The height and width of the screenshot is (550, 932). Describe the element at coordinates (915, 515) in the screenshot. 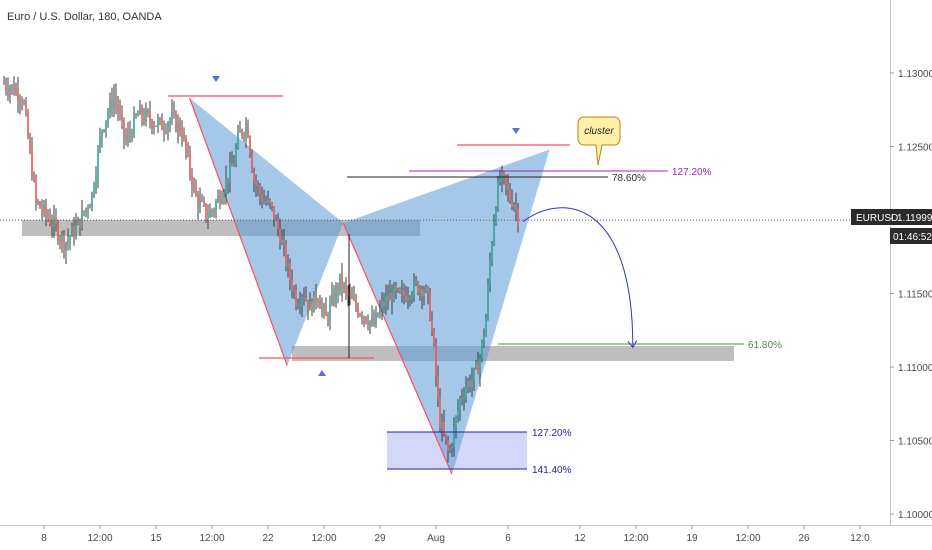

I see `price-tick-label: 1.10000` at that location.